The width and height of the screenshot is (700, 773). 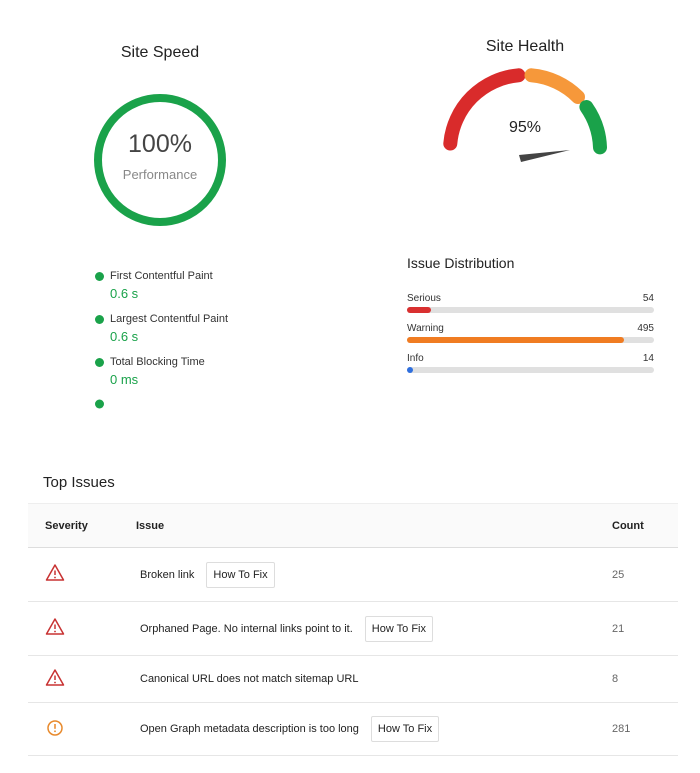 I want to click on distribution-label: Warning, so click(x=425, y=328).